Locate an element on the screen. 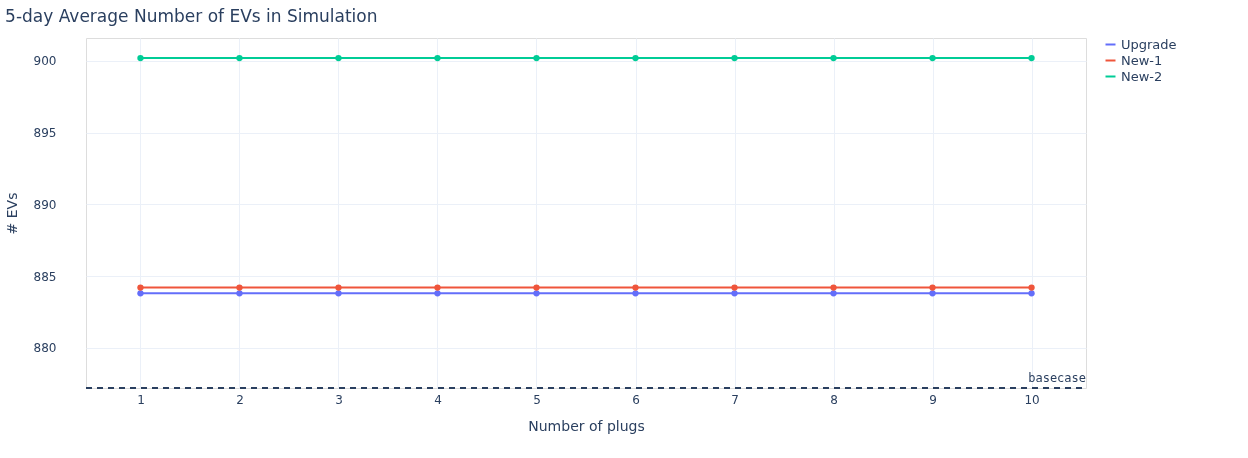 The width and height of the screenshot is (1248, 458). x-tick-label: 4 is located at coordinates (438, 399).